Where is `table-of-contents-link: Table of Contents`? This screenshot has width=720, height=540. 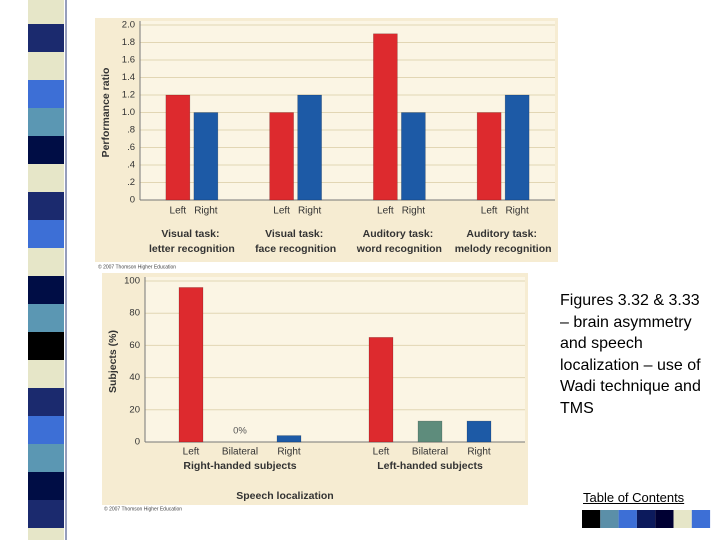 table-of-contents-link: Table of Contents is located at coordinates (634, 497).